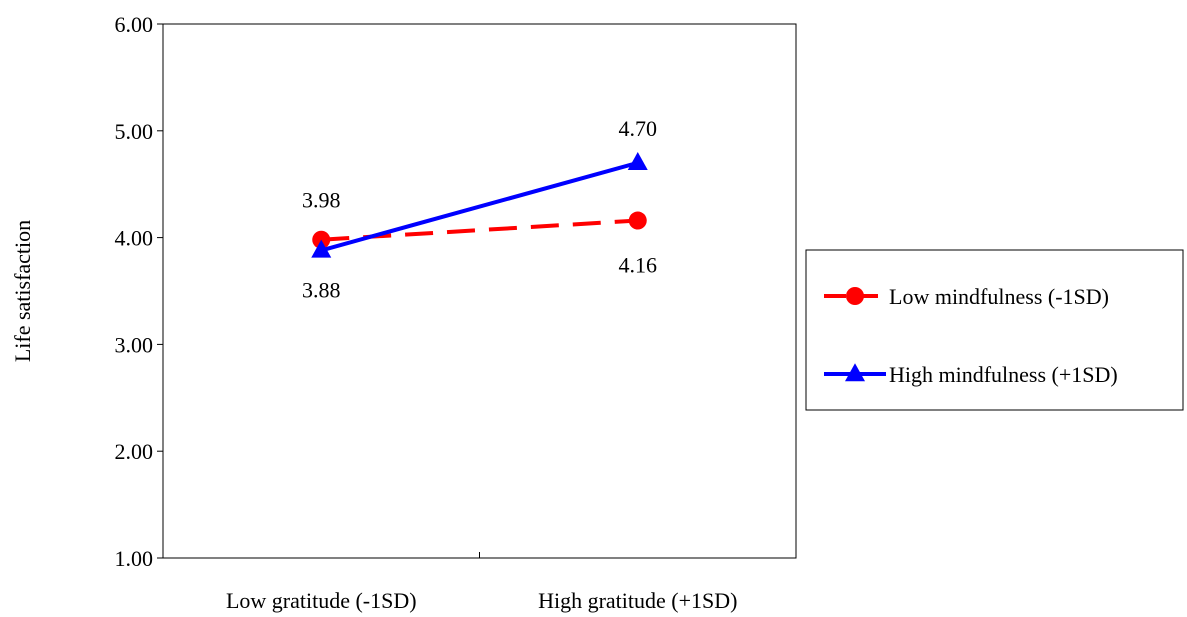 Image resolution: width=1187 pixels, height=617 pixels. I want to click on series-high-mindfulness, so click(479, 205).